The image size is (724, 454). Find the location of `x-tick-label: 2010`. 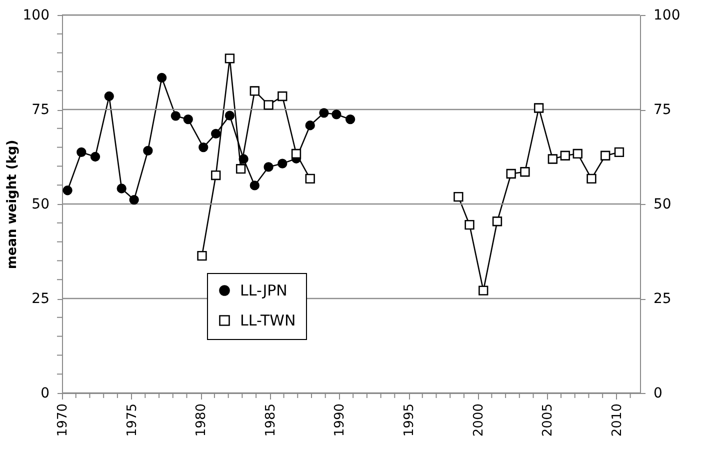

x-tick-label: 2010 is located at coordinates (617, 420).